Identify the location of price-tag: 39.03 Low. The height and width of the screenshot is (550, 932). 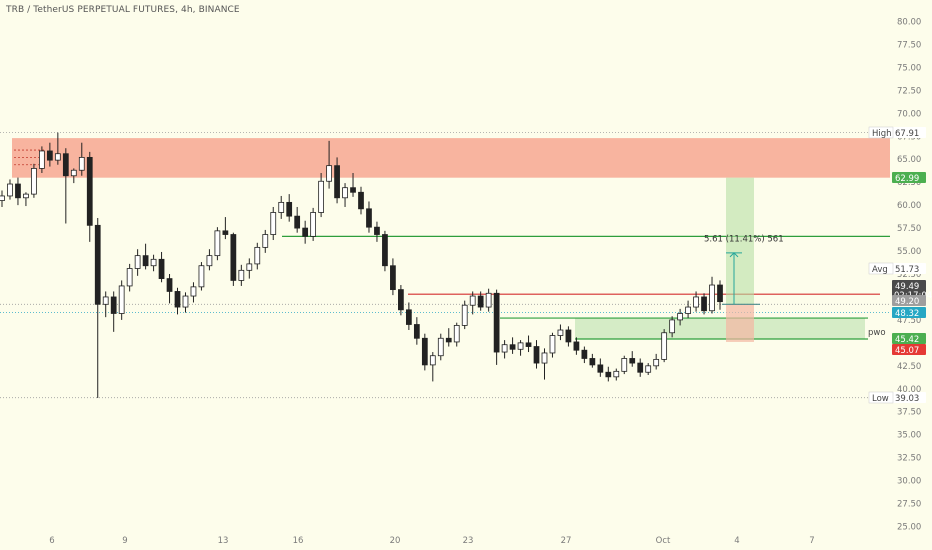
(897, 397).